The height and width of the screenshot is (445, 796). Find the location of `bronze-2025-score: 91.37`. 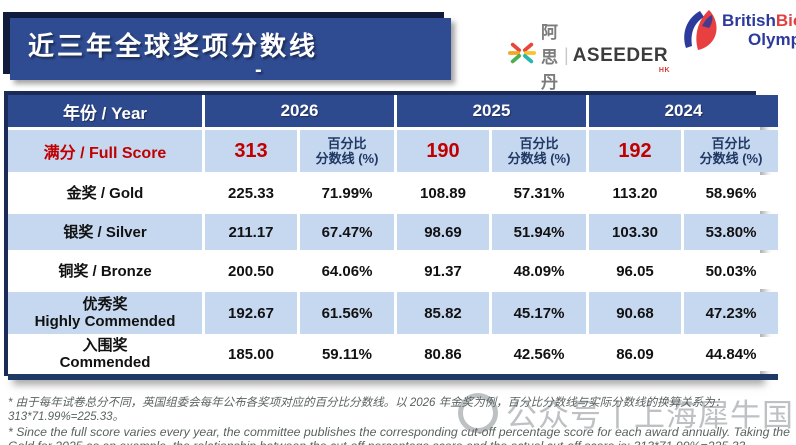

bronze-2025-score: 91.37 is located at coordinates (443, 271).